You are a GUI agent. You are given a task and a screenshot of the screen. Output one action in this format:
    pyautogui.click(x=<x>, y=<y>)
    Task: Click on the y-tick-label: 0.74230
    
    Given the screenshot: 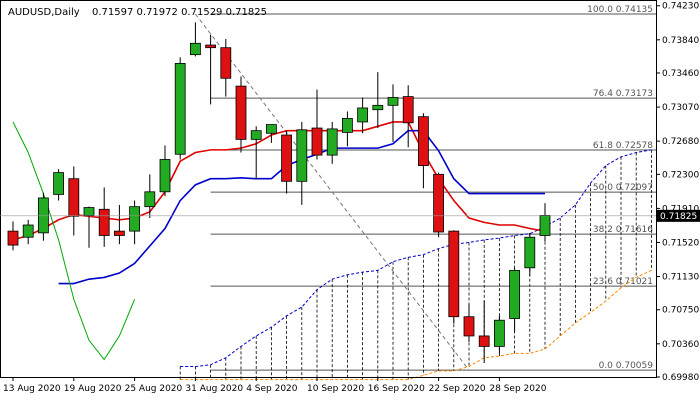 What is the action you would take?
    pyautogui.click(x=680, y=7)
    